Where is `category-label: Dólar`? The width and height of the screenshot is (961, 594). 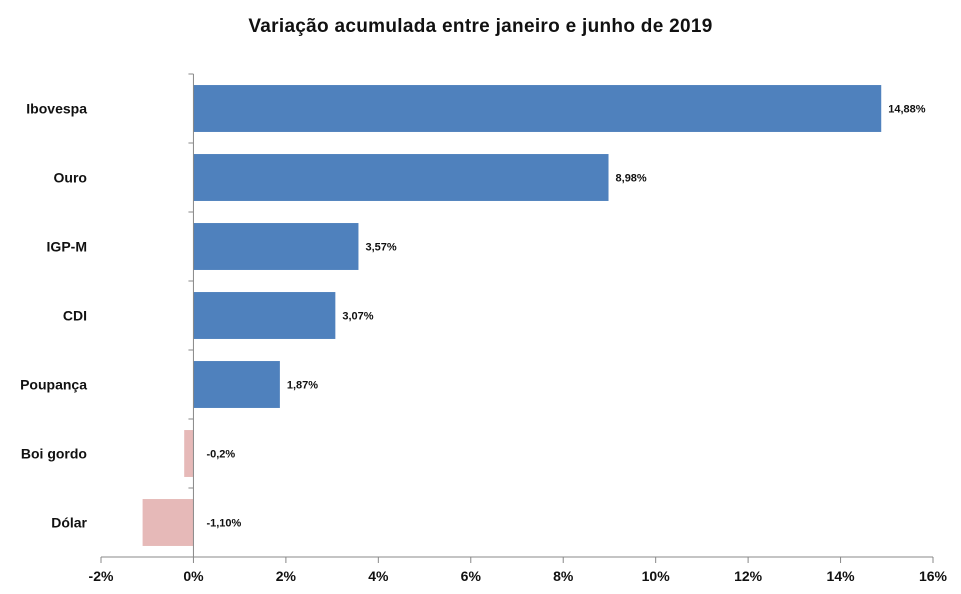
category-label: Dólar is located at coordinates (69, 523).